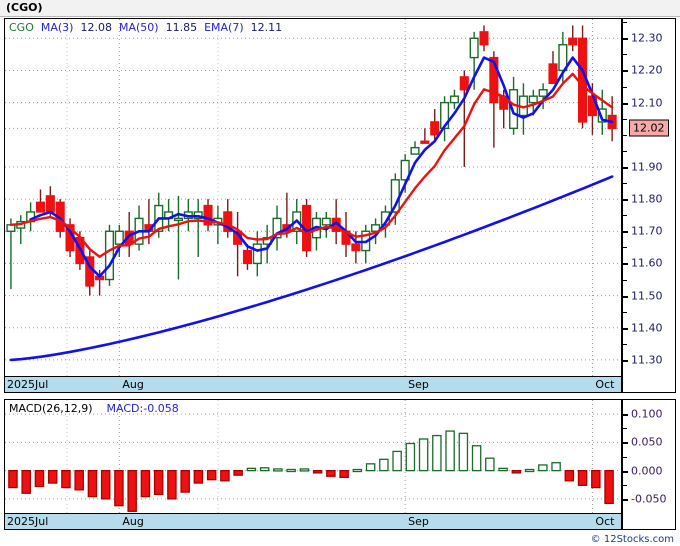 The image size is (680, 546). What do you see at coordinates (647, 167) in the screenshot?
I see `price-axis-label: 11.90` at bounding box center [647, 167].